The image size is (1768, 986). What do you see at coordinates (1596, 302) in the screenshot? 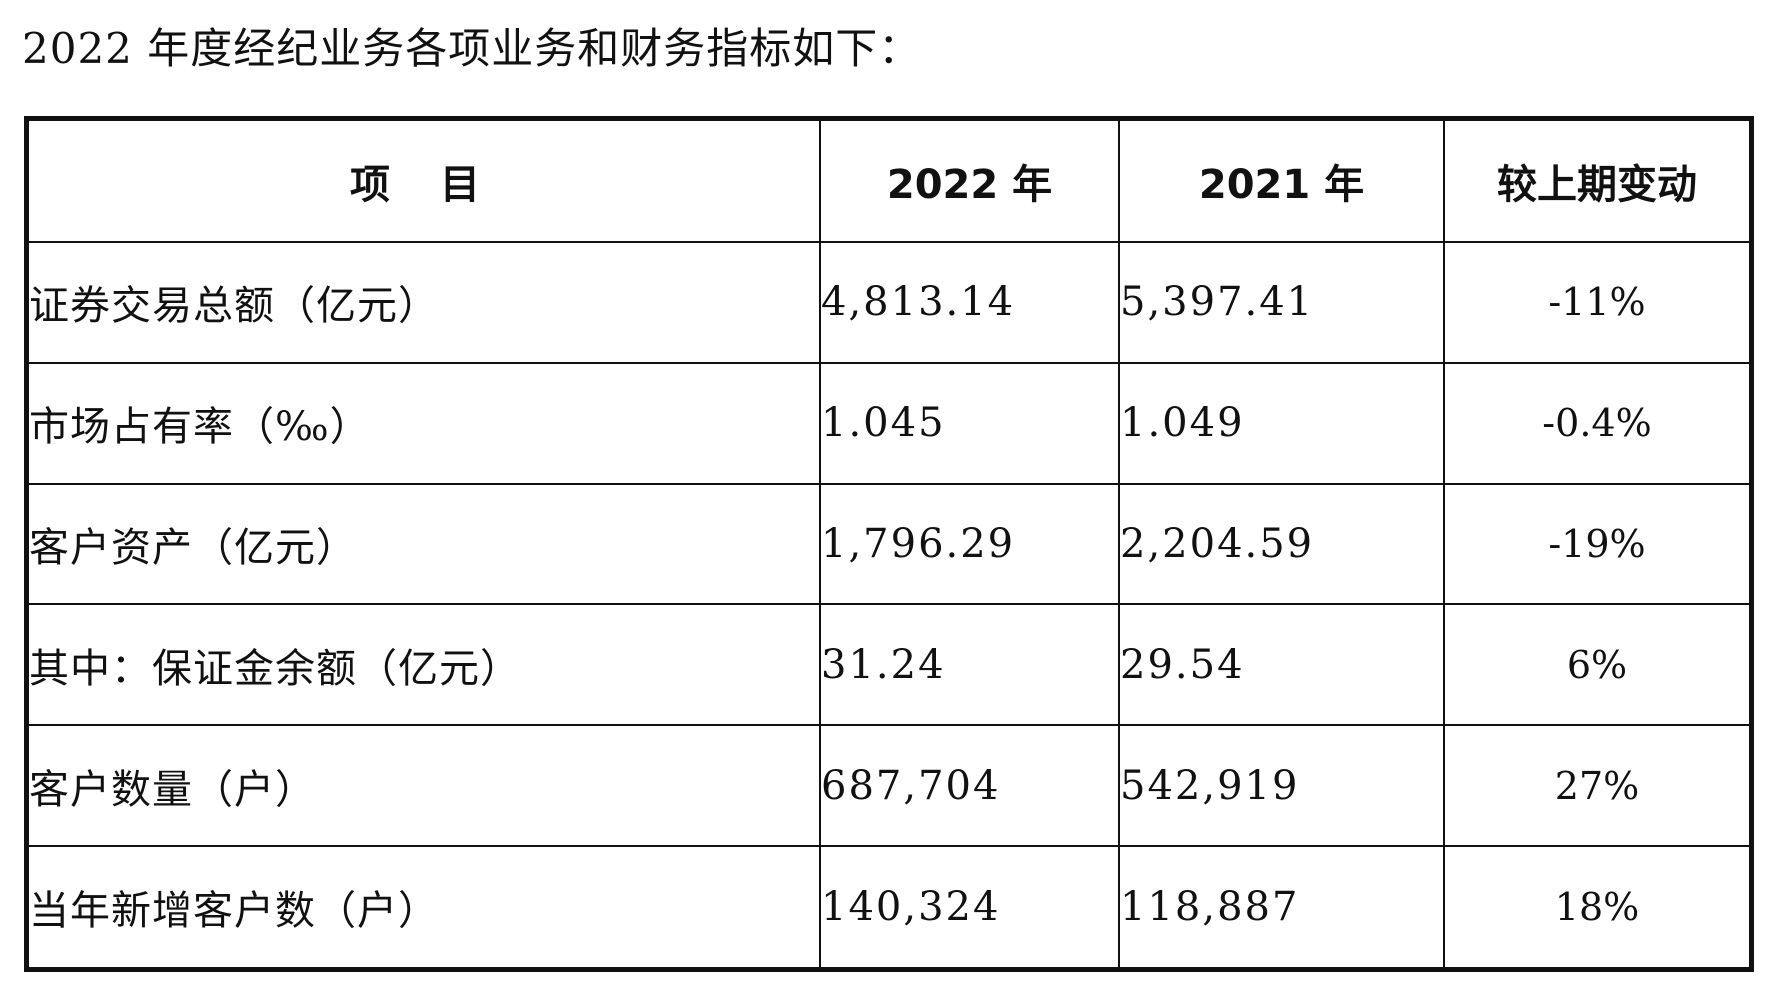
I see `value-change: -11%` at bounding box center [1596, 302].